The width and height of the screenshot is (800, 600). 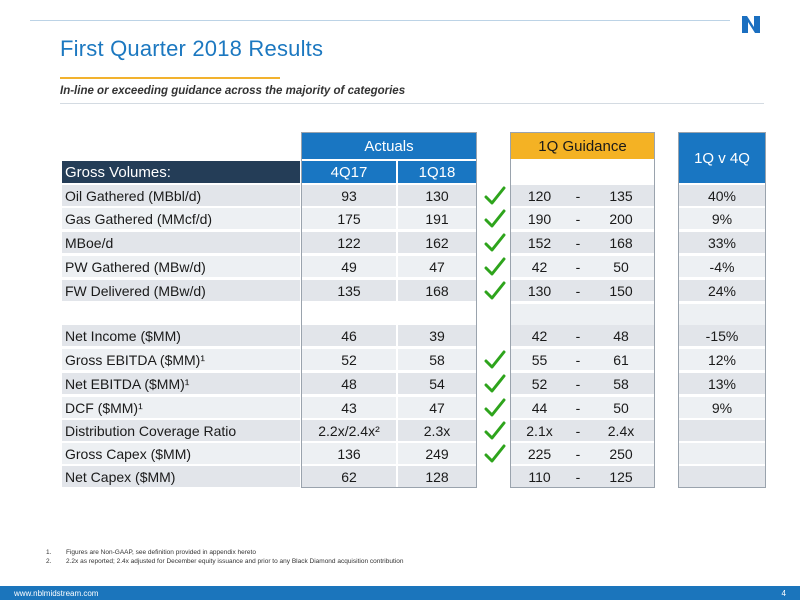 What do you see at coordinates (181, 335) in the screenshot?
I see `row-label: Net Income ($MM)` at bounding box center [181, 335].